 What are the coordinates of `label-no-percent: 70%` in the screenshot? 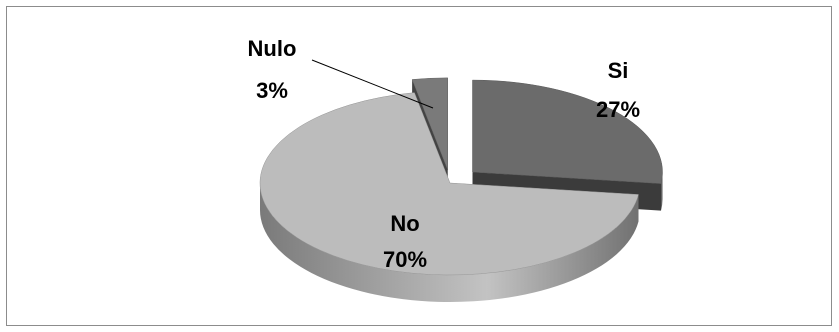 It's located at (405, 259).